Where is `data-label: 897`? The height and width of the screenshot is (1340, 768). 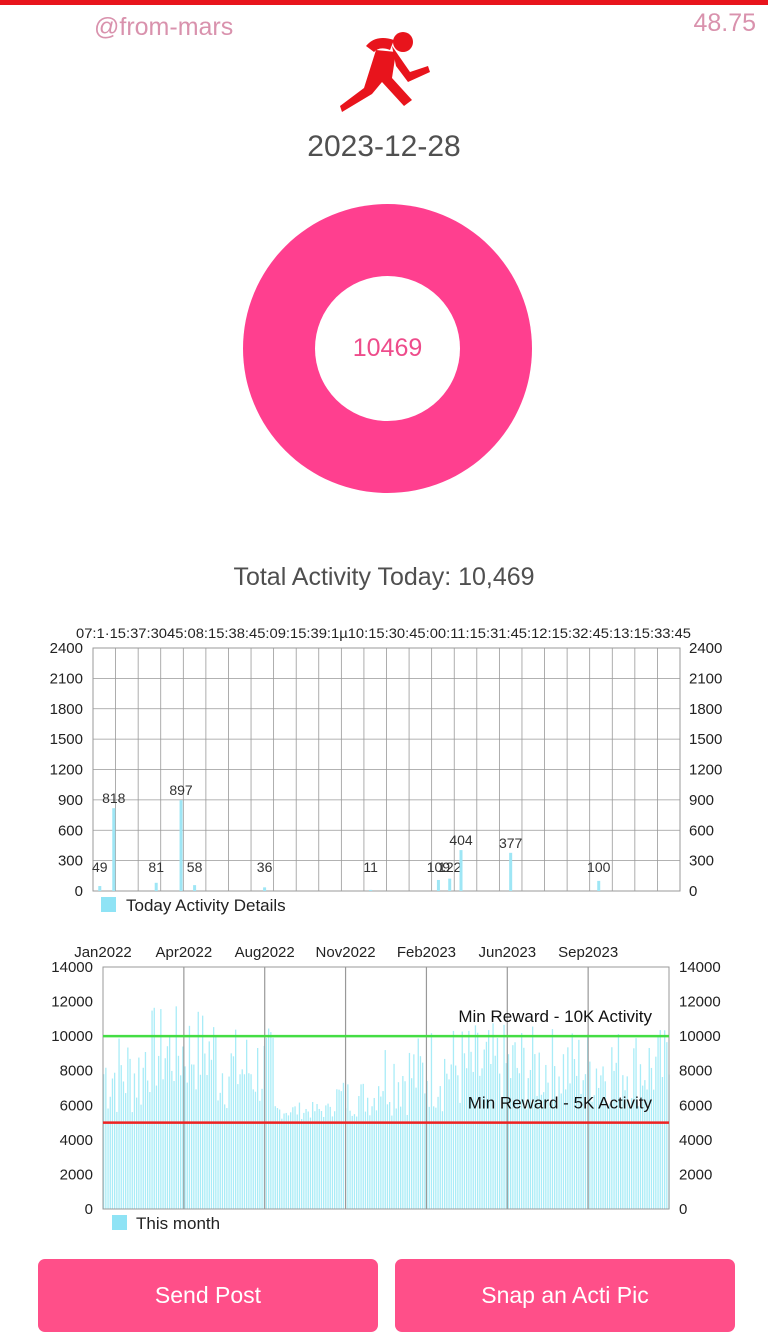 data-label: 897 is located at coordinates (181, 790).